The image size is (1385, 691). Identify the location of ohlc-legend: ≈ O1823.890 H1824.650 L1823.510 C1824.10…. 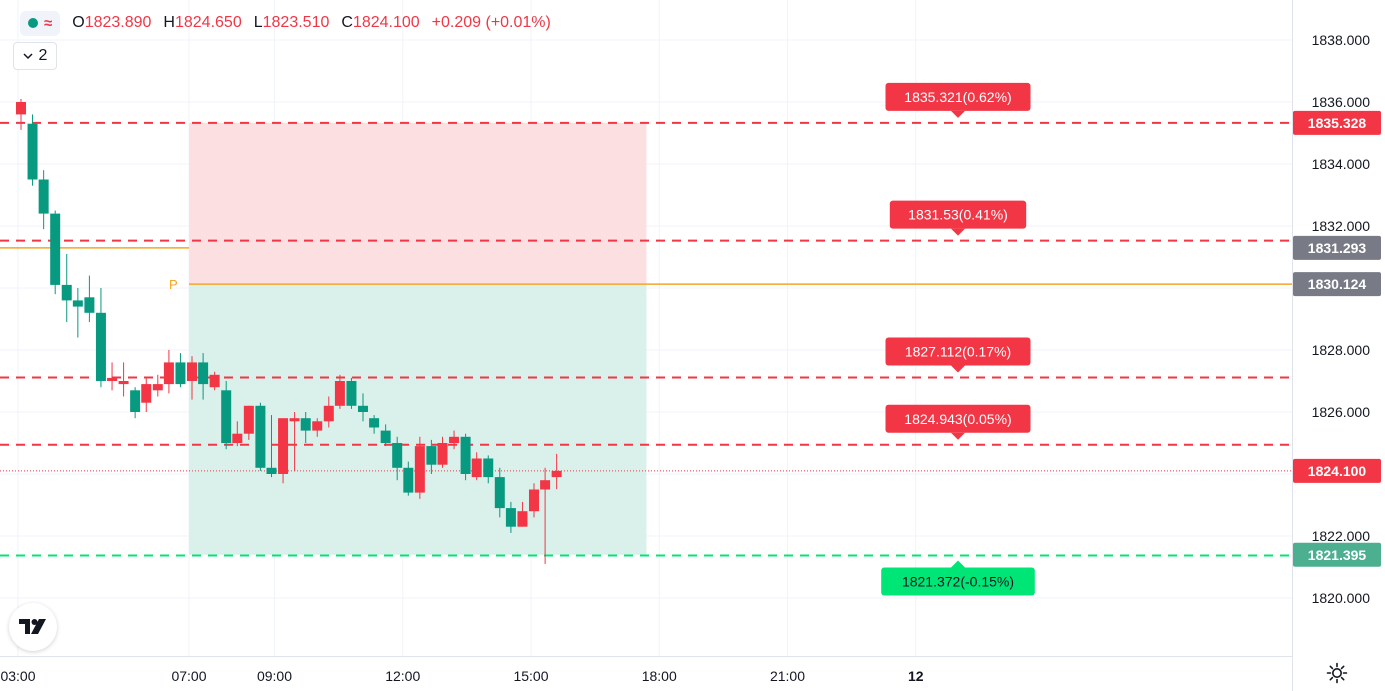
(285, 23).